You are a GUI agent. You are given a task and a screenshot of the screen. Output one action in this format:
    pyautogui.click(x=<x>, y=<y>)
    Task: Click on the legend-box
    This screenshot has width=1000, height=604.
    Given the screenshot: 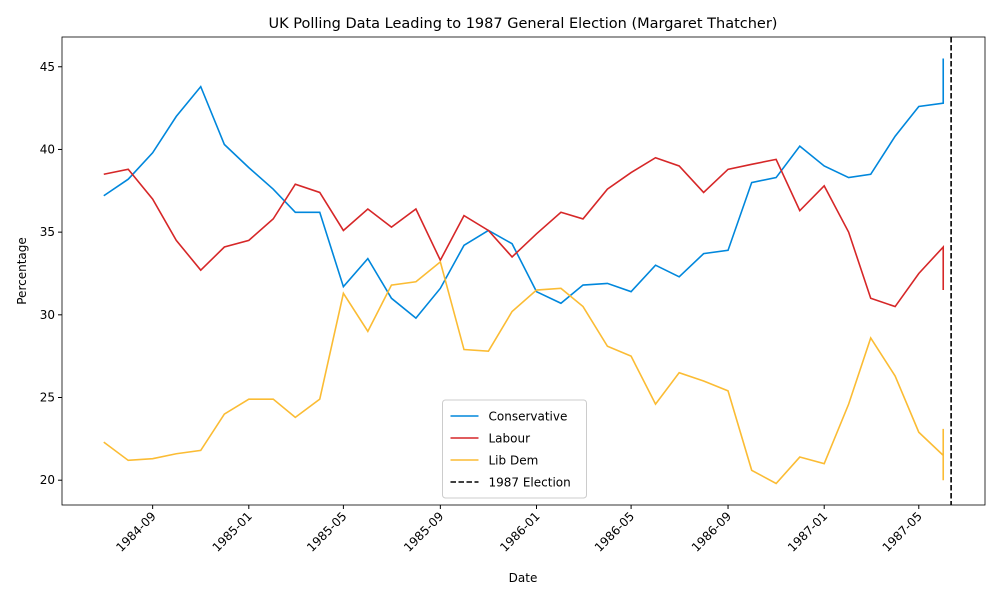 What is the action you would take?
    pyautogui.click(x=514, y=449)
    